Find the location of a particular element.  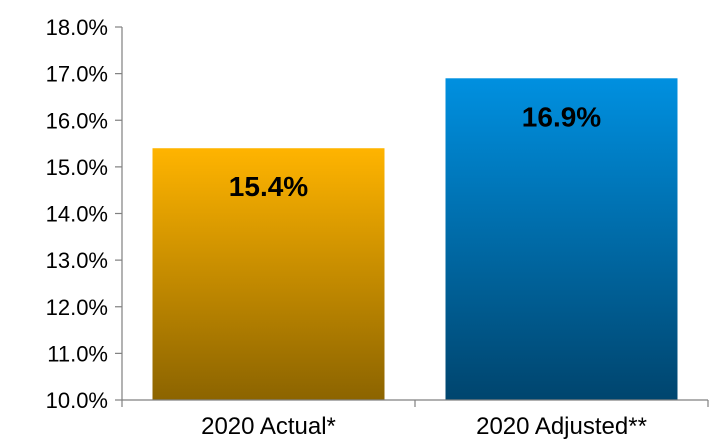

y-tick-label: 13.0% is located at coordinates (77, 260).